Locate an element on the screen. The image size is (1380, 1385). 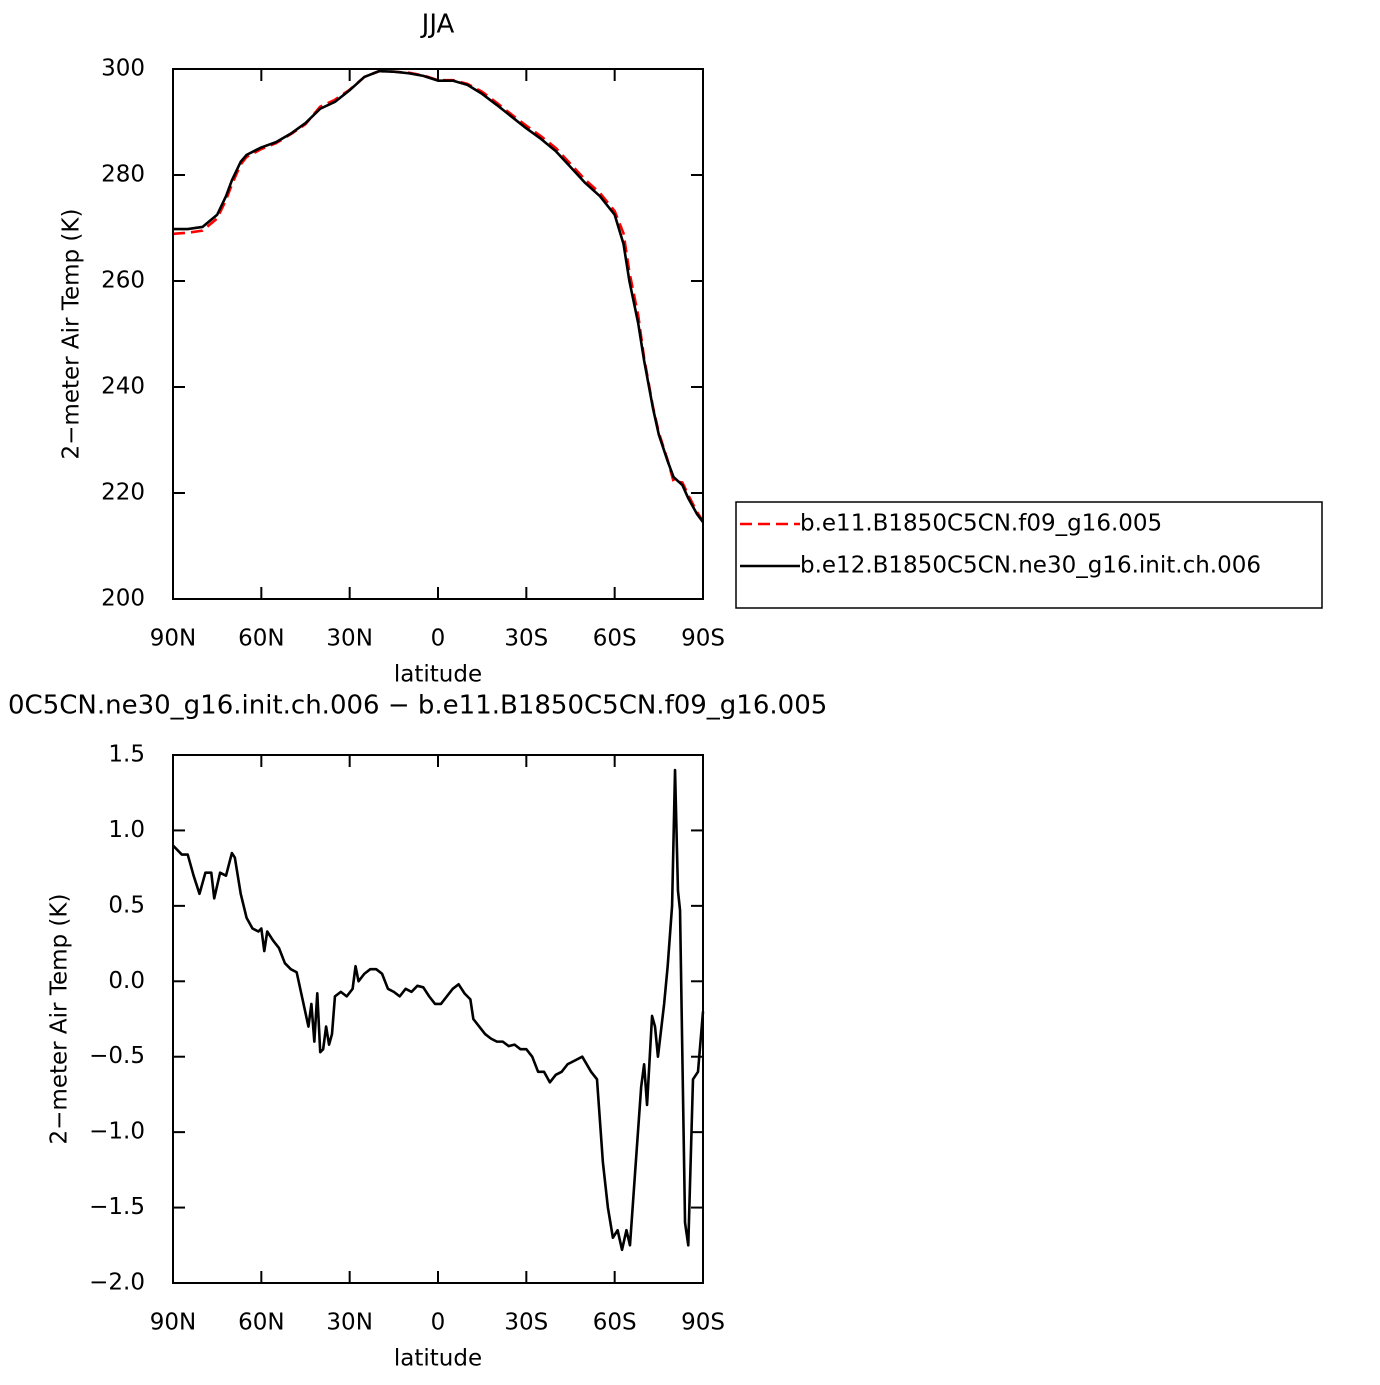
y-tick-label: −2.0 is located at coordinates (117, 1283).